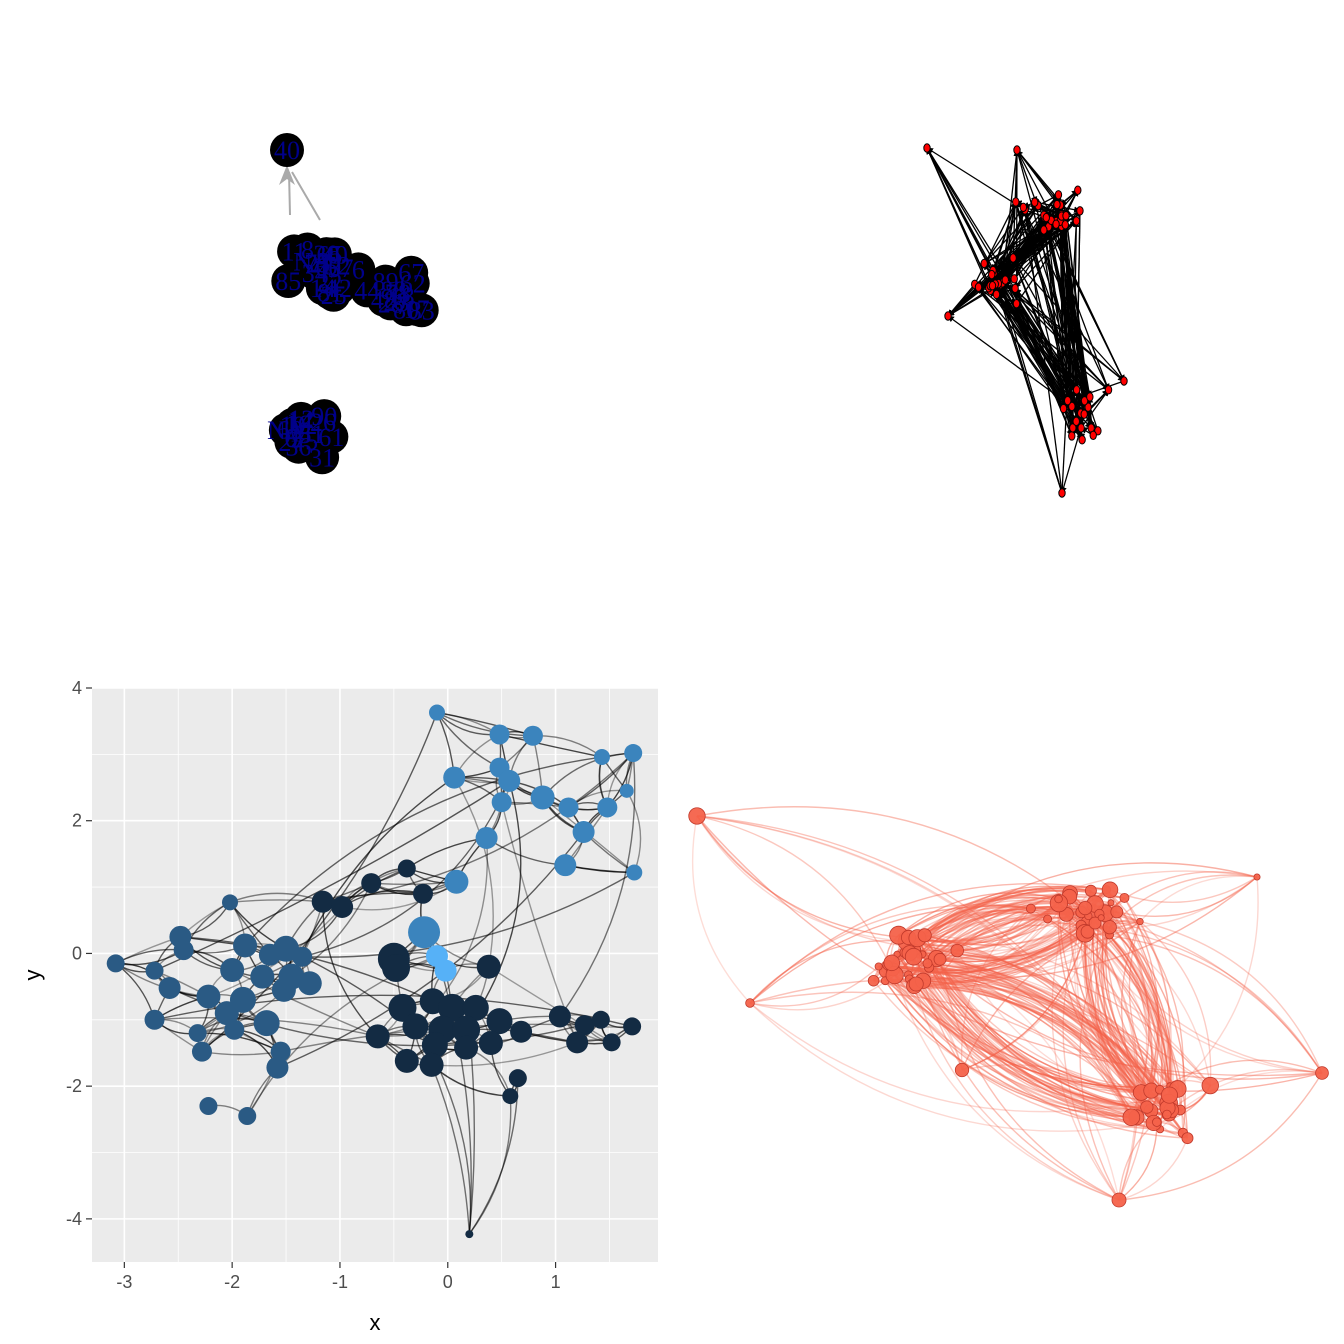  Describe the element at coordinates (413, 283) in the screenshot. I see `node-label: 62` at that location.